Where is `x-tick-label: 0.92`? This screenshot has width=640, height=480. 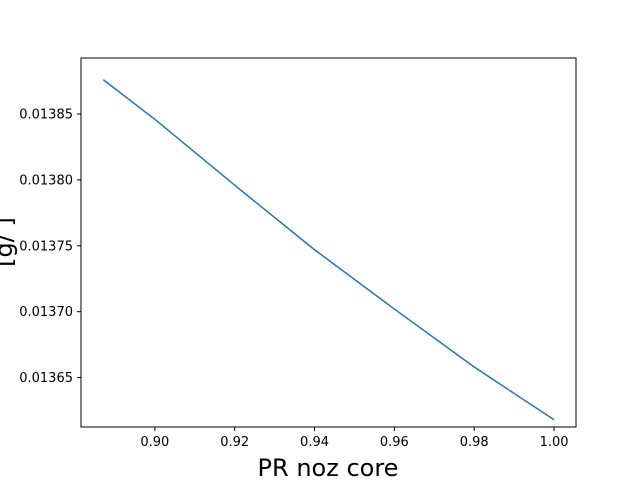 x-tick-label: 0.92 is located at coordinates (234, 442).